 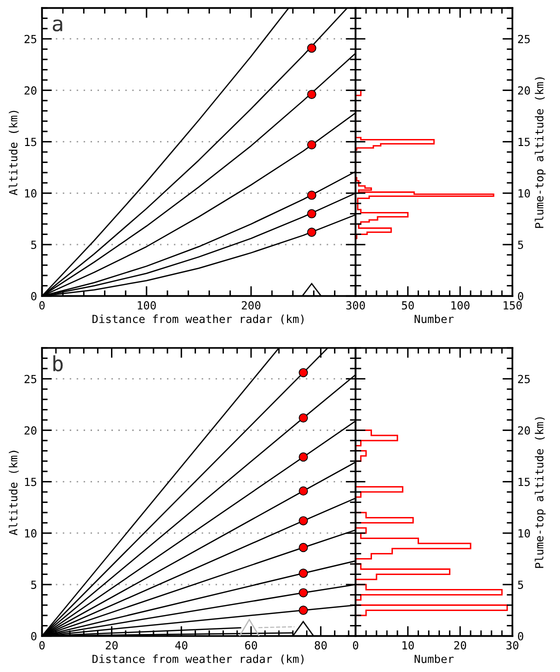 What do you see at coordinates (57, 25) in the screenshot?
I see `chart-title: a` at bounding box center [57, 25].